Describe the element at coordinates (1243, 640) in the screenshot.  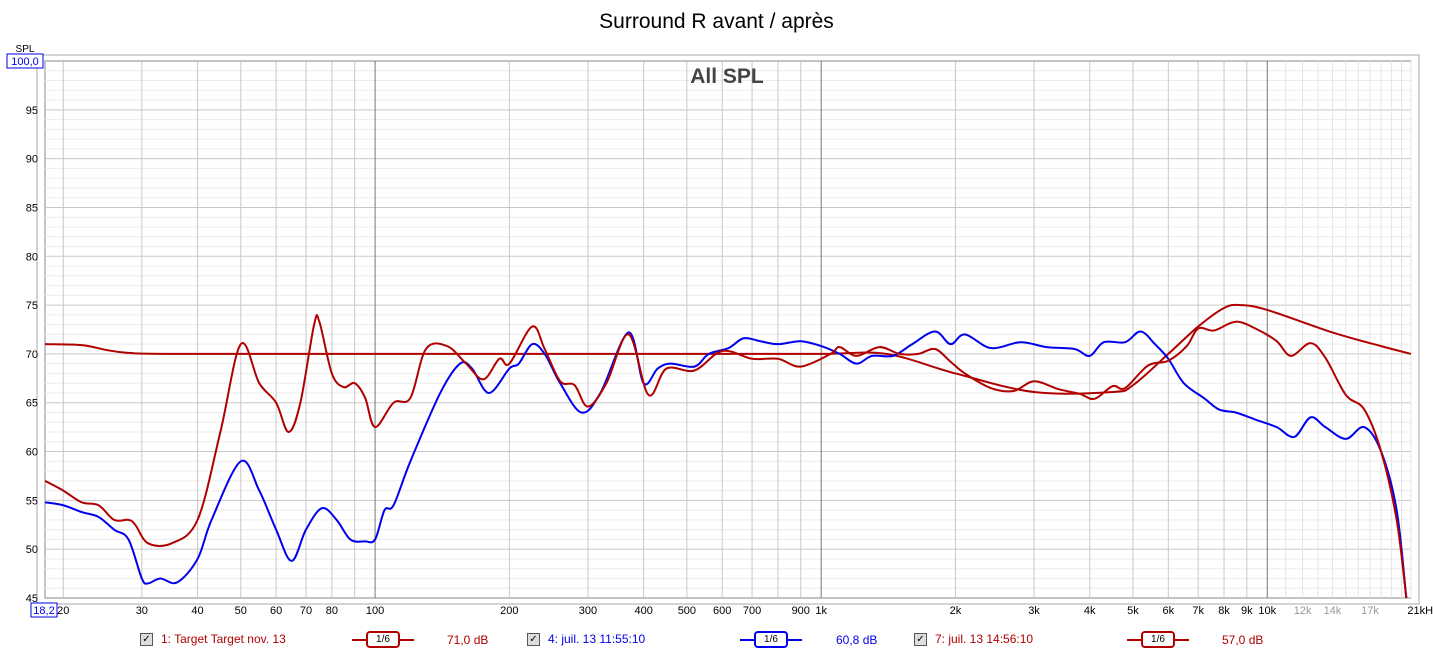
I see `offset-value: 57,0 dB` at that location.